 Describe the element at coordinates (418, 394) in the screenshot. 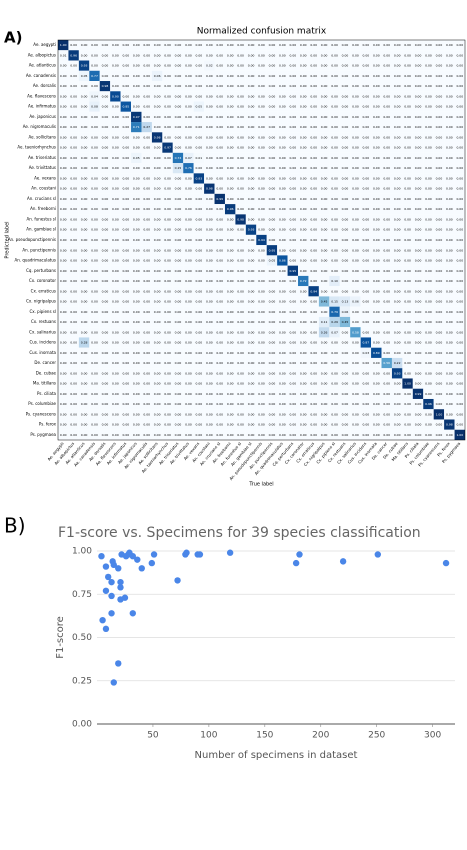

I see `cell-label: 0.99` at that location.